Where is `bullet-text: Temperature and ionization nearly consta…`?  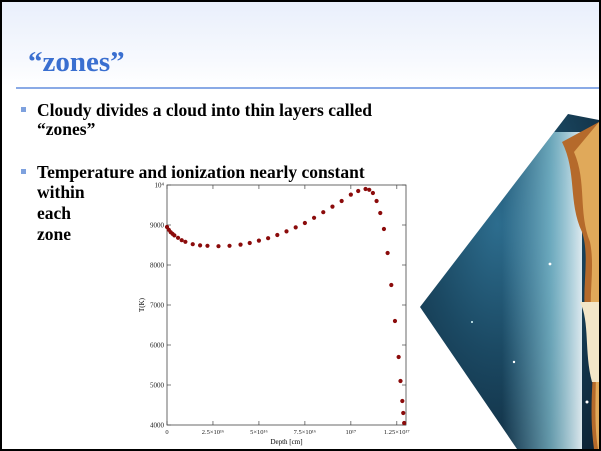 bullet-text: Temperature and ionization nearly consta… is located at coordinates (201, 172).